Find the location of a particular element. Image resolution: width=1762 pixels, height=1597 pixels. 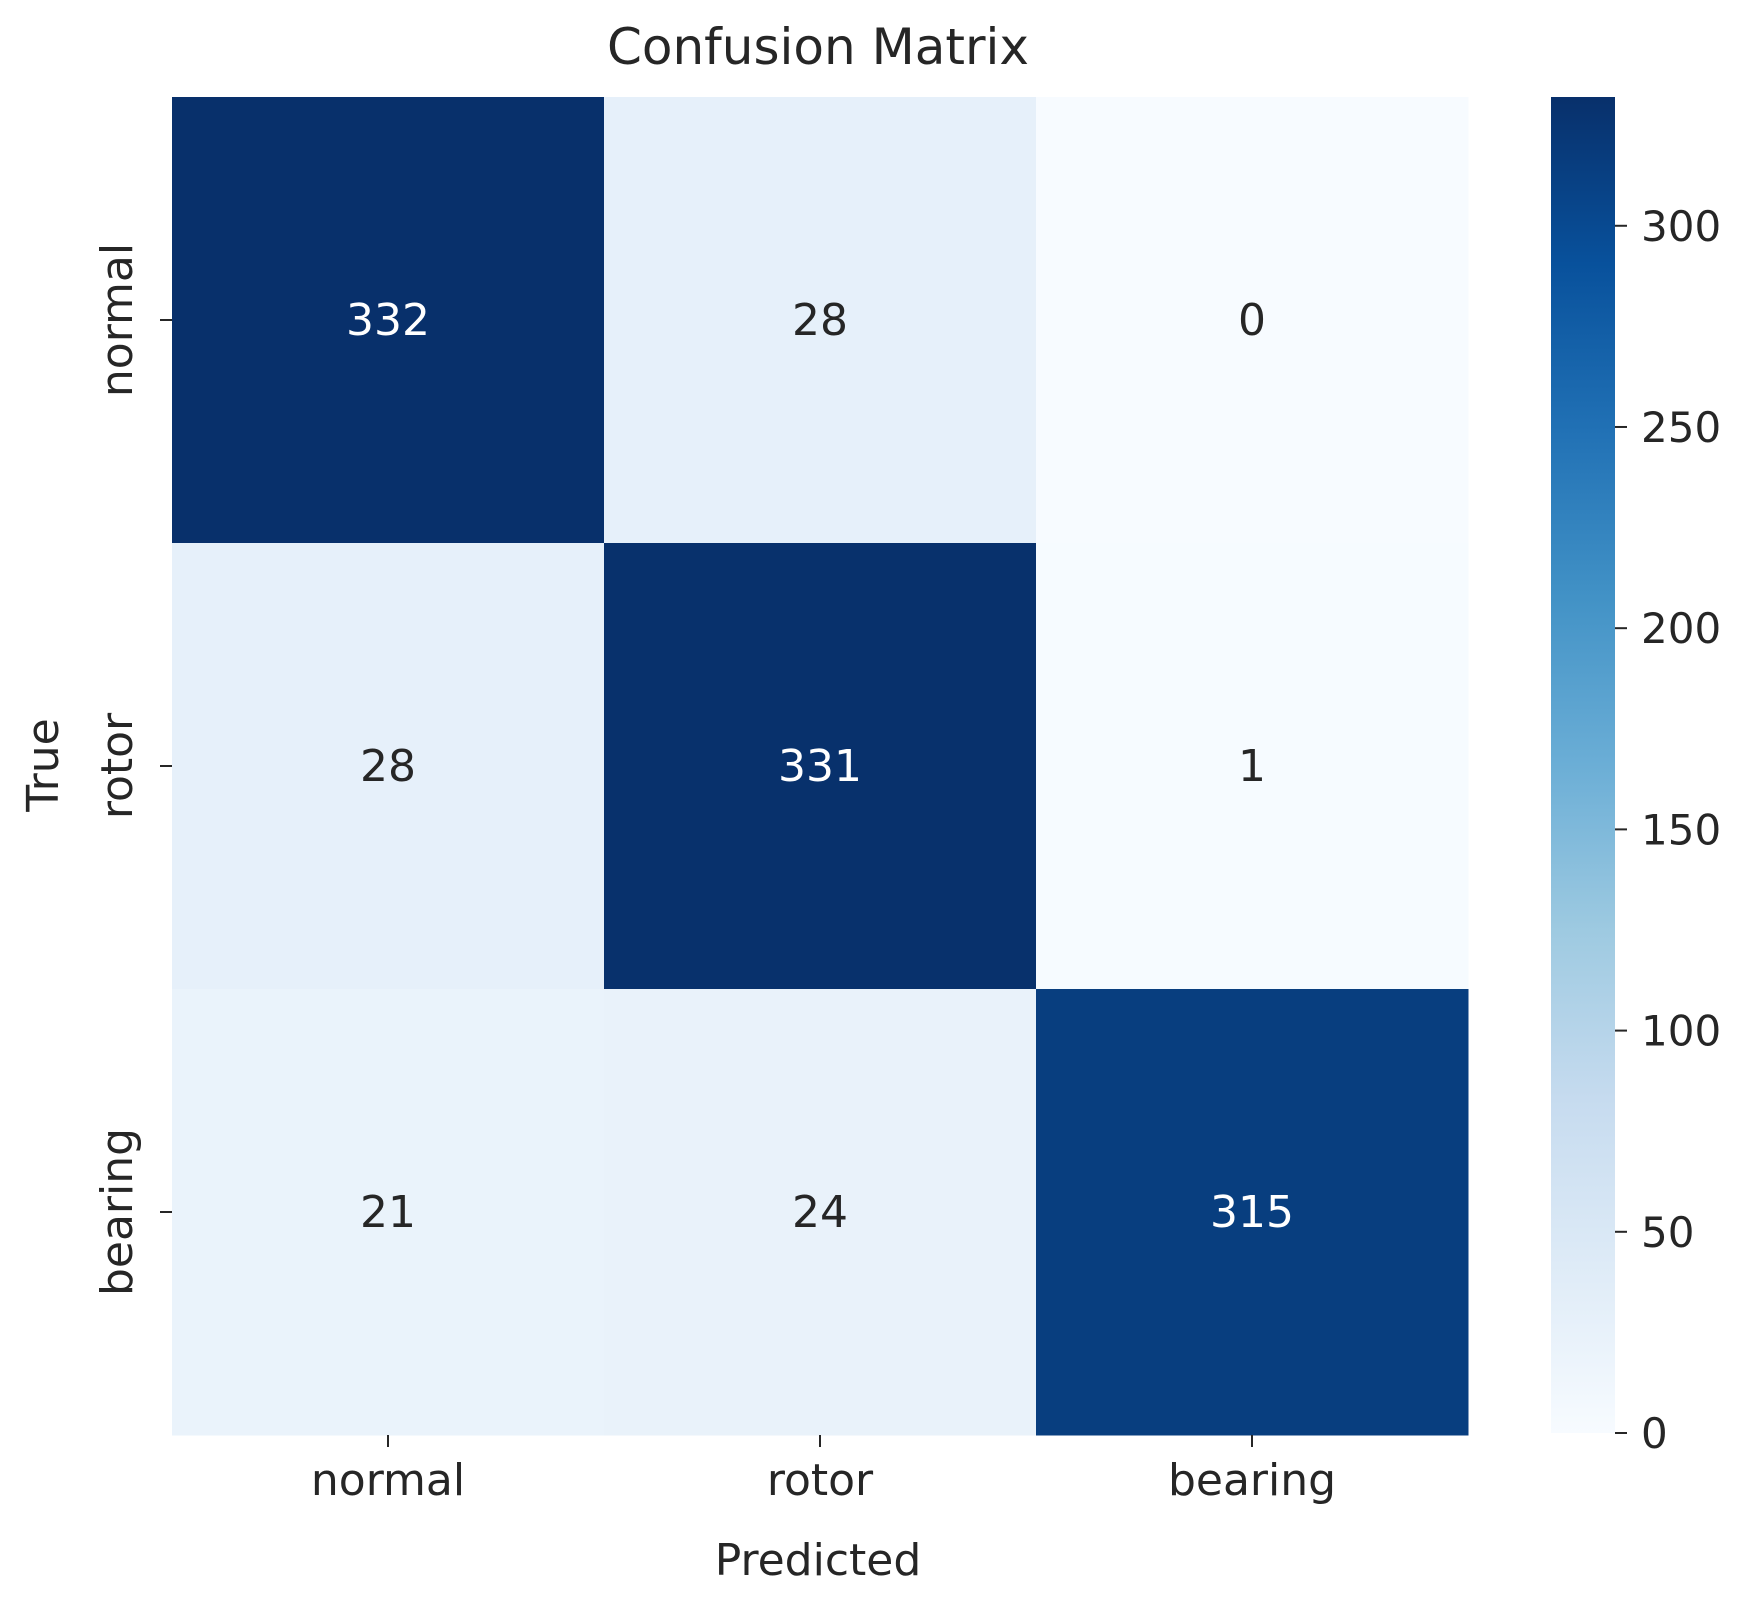

cell-value-label: 332 is located at coordinates (388, 320).